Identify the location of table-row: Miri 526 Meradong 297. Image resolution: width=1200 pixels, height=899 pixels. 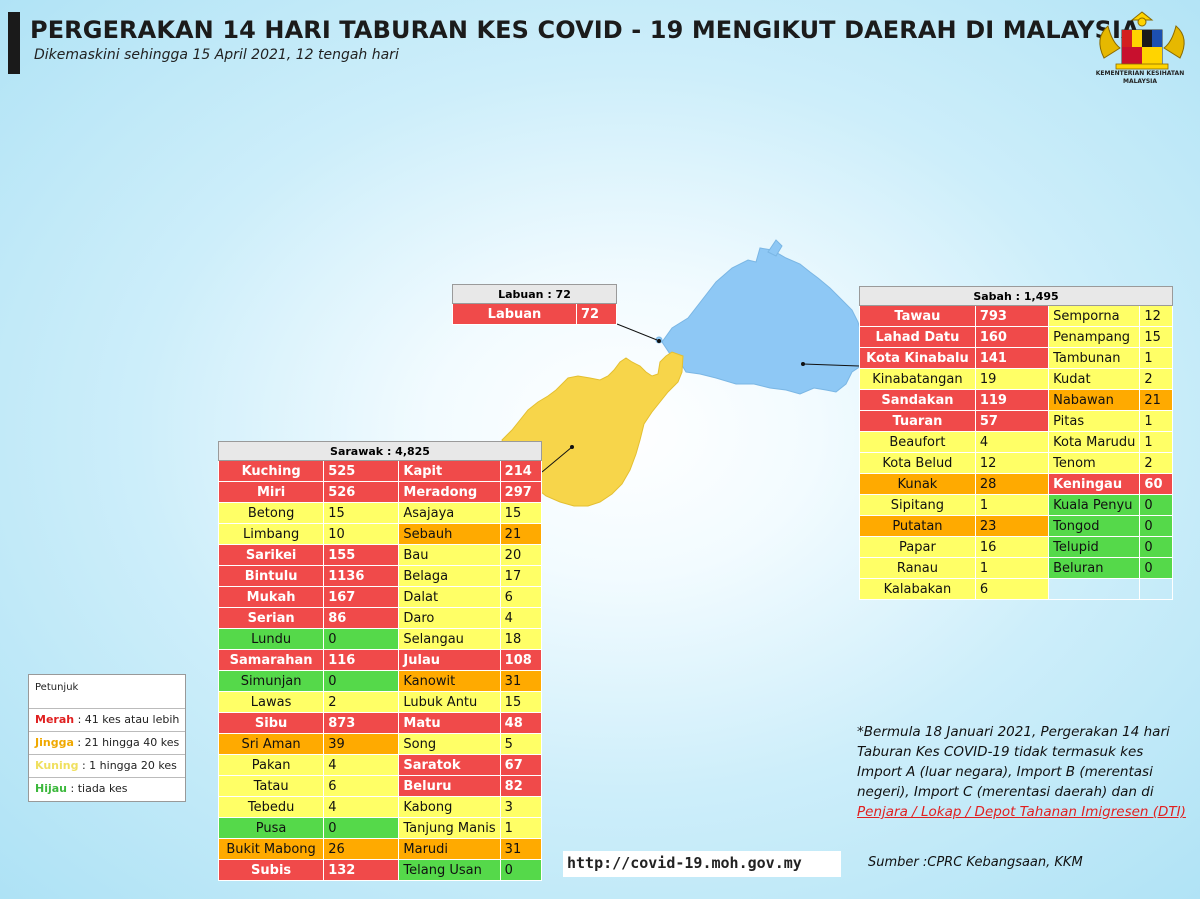
(380, 492).